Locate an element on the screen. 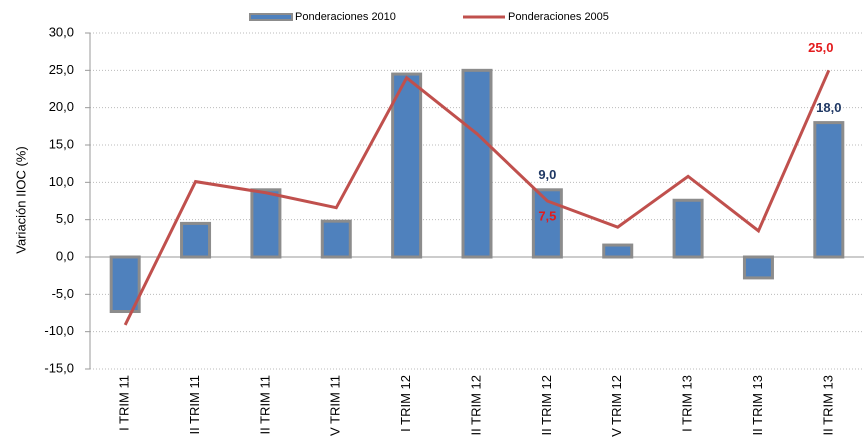 The image size is (866, 441). y-tick-label: 0,0 is located at coordinates (65, 255).